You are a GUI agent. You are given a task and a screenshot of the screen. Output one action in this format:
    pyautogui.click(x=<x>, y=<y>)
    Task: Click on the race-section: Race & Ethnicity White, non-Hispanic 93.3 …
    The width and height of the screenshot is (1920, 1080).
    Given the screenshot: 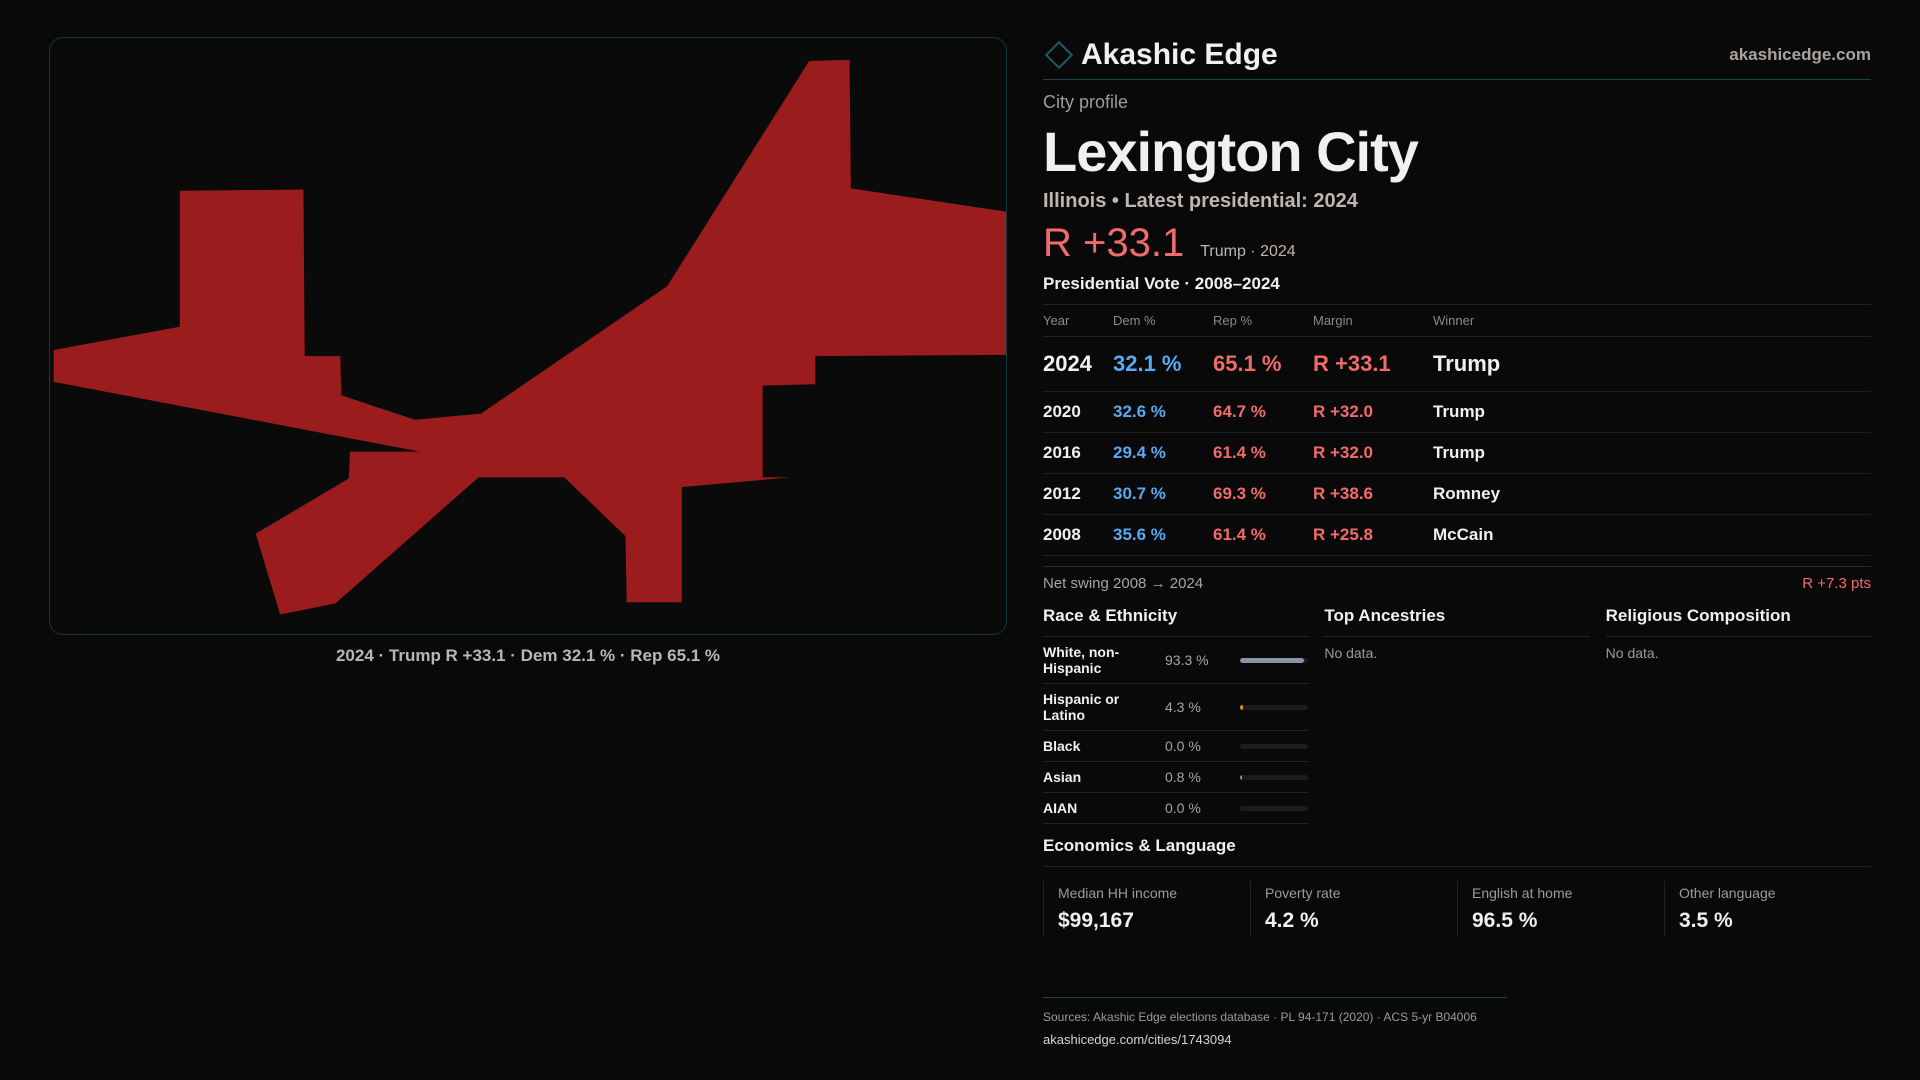 What is the action you would take?
    pyautogui.click(x=1176, y=715)
    